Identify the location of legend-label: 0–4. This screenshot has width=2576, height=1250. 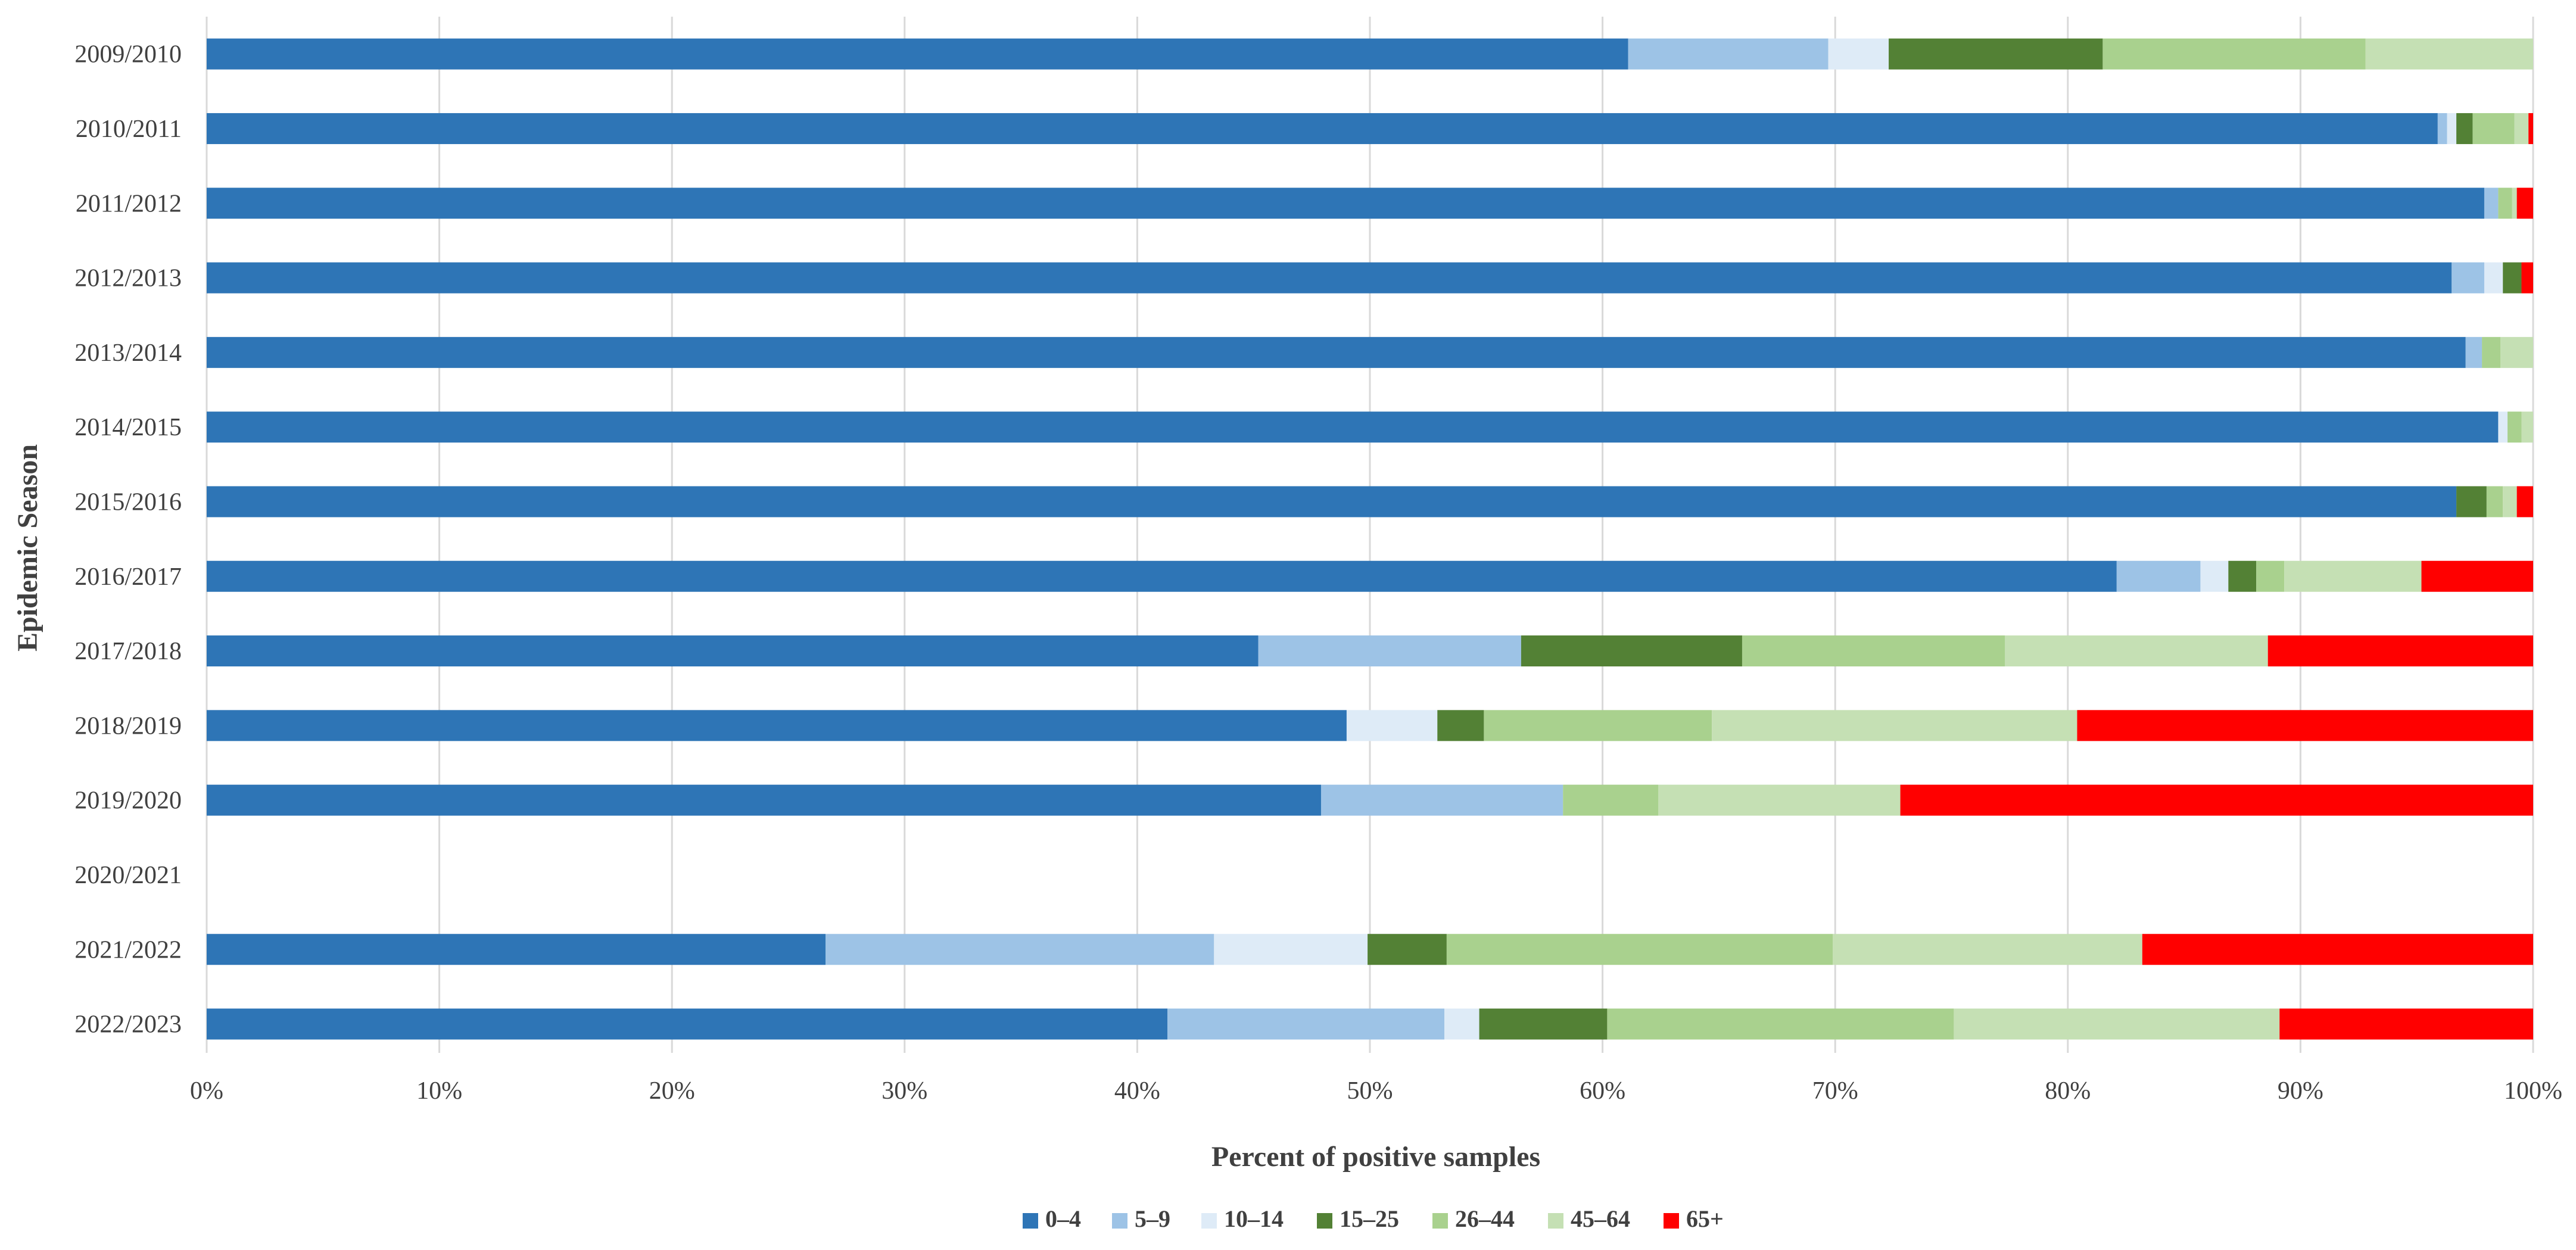
(1063, 1218).